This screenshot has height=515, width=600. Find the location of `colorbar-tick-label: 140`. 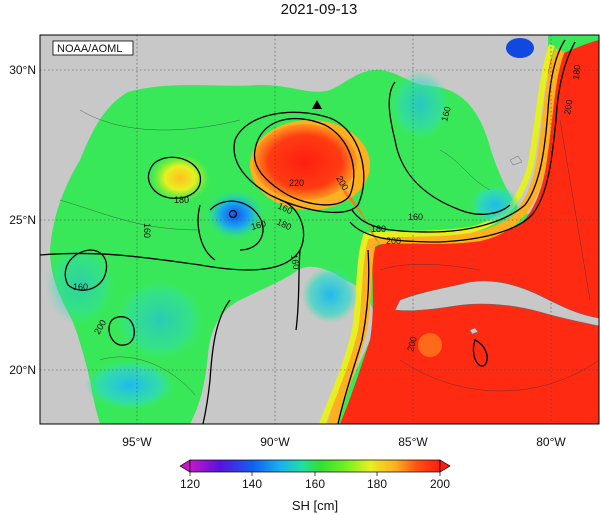

colorbar-tick-label: 140 is located at coordinates (252, 484).